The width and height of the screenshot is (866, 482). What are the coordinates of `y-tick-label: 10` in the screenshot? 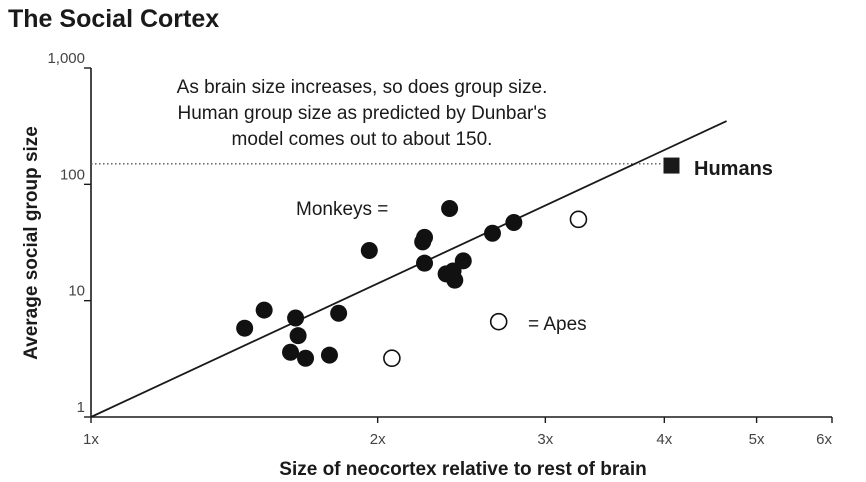 It's located at (76, 291).